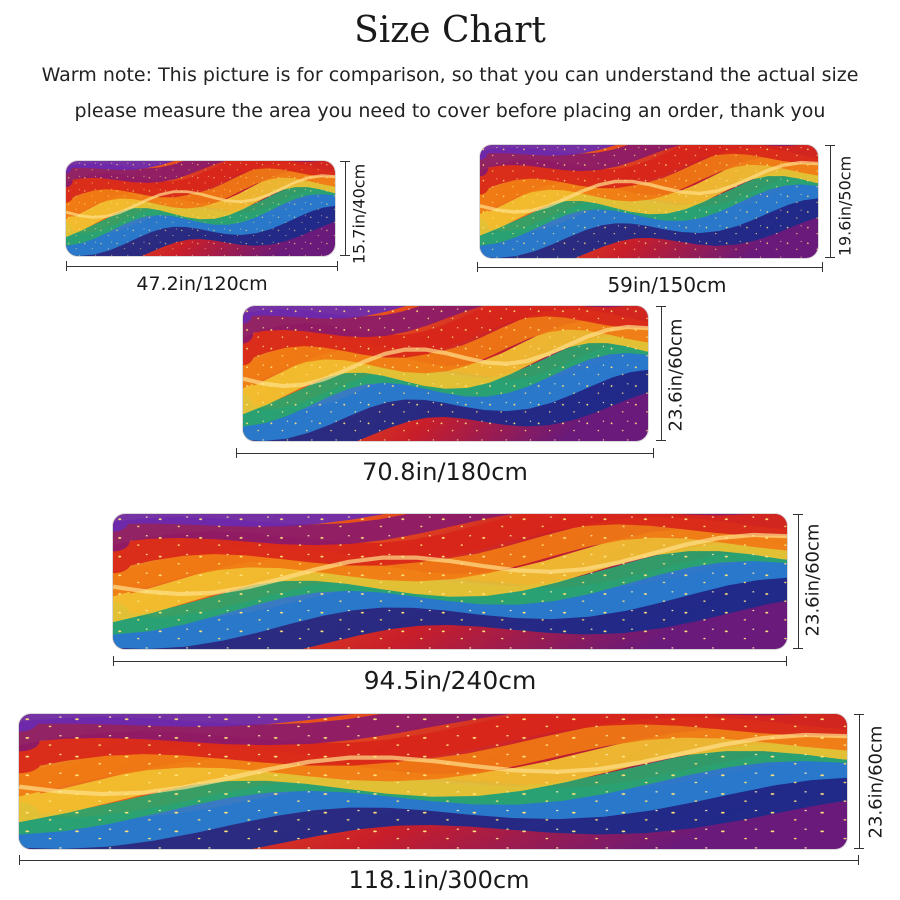  Describe the element at coordinates (876, 782) in the screenshot. I see `height-label-5: 23.6in/60cm` at that location.